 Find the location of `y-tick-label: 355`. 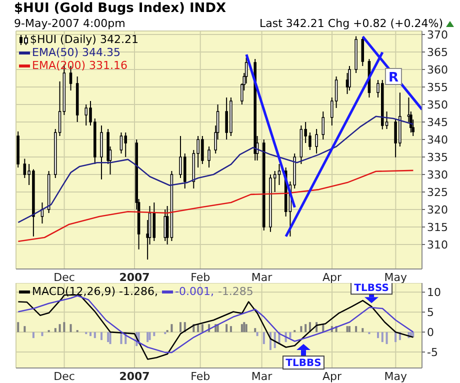

y-tick-label: 355 is located at coordinates (437, 87).